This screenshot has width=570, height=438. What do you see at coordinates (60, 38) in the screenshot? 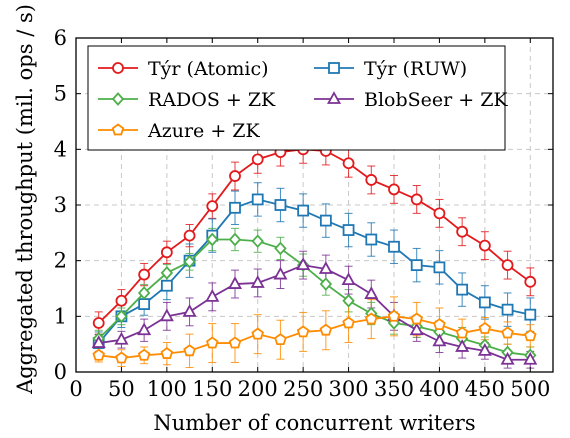
I see `y-tick-label: 6` at bounding box center [60, 38].